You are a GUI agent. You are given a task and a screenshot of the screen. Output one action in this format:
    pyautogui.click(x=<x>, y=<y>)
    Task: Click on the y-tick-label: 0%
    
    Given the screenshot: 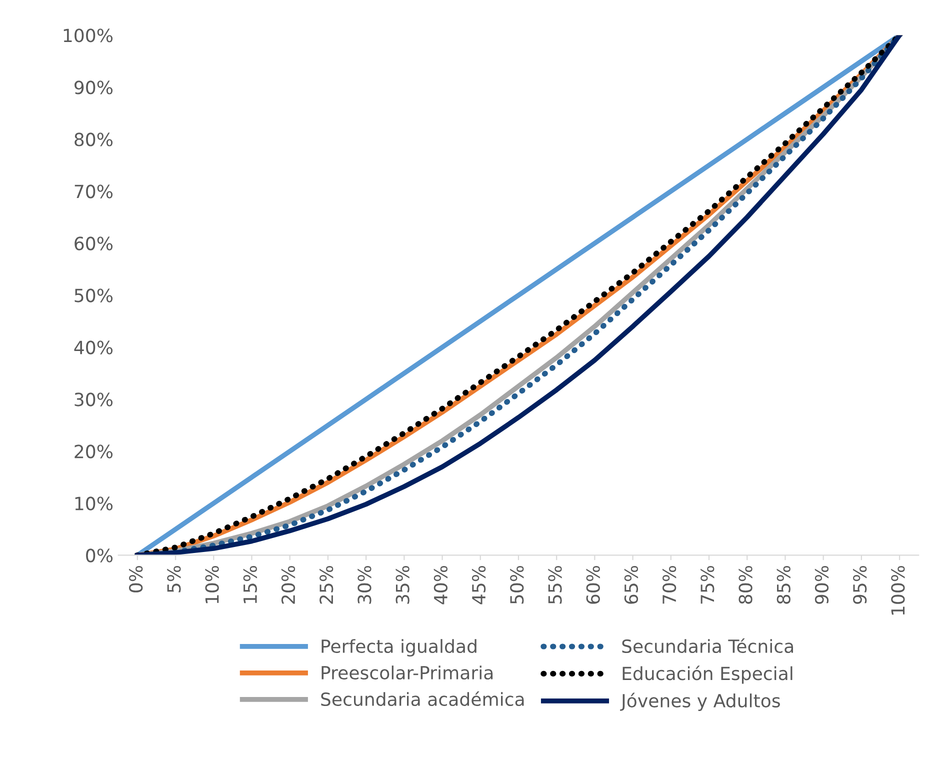 What is the action you would take?
    pyautogui.click(x=99, y=555)
    